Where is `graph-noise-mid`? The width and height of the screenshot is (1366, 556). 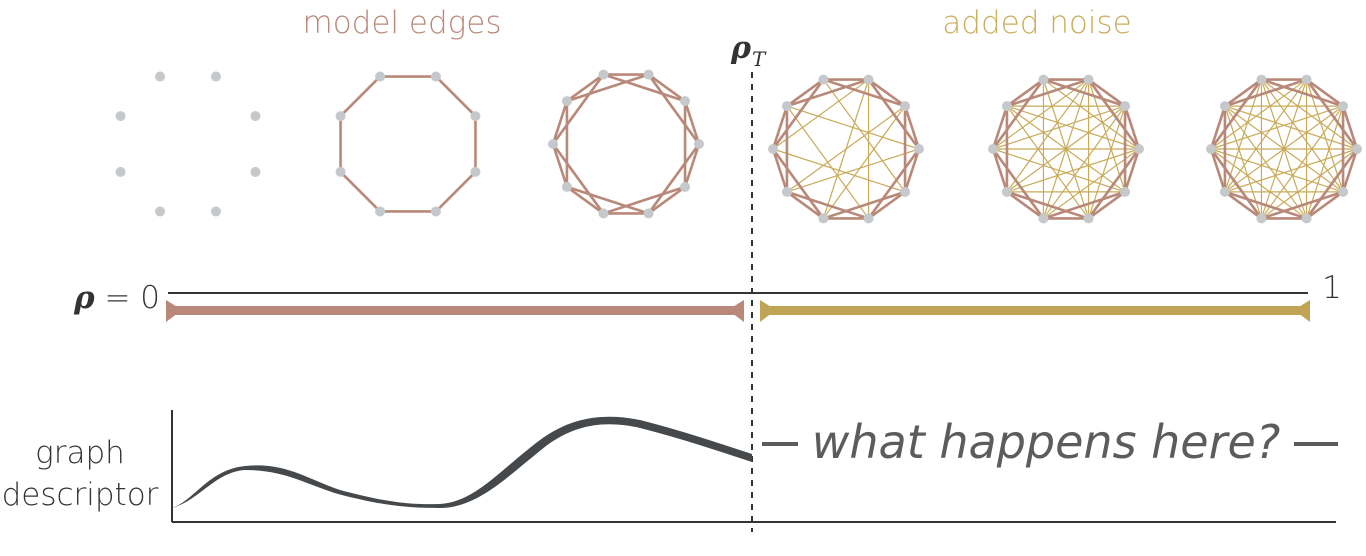
graph-noise-mid is located at coordinates (1066, 149).